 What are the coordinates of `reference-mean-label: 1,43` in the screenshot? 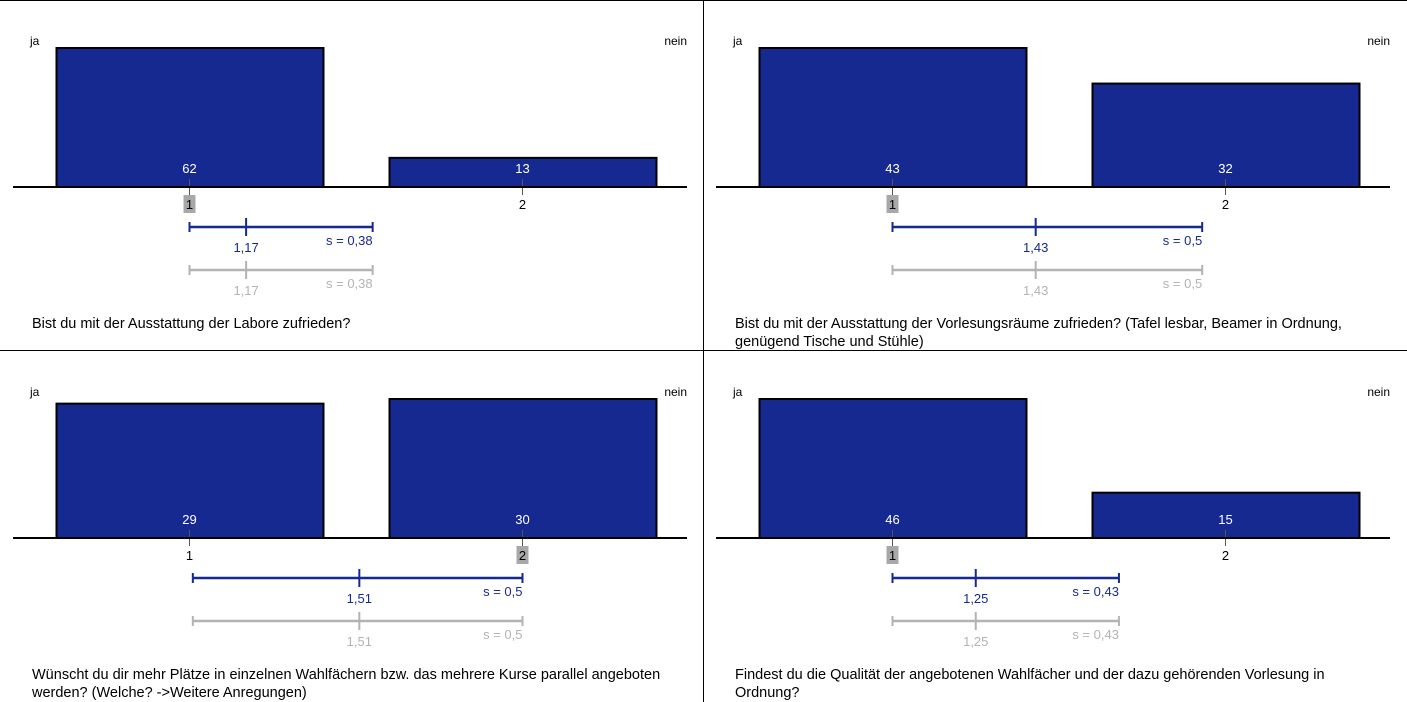 It's located at (1035, 290).